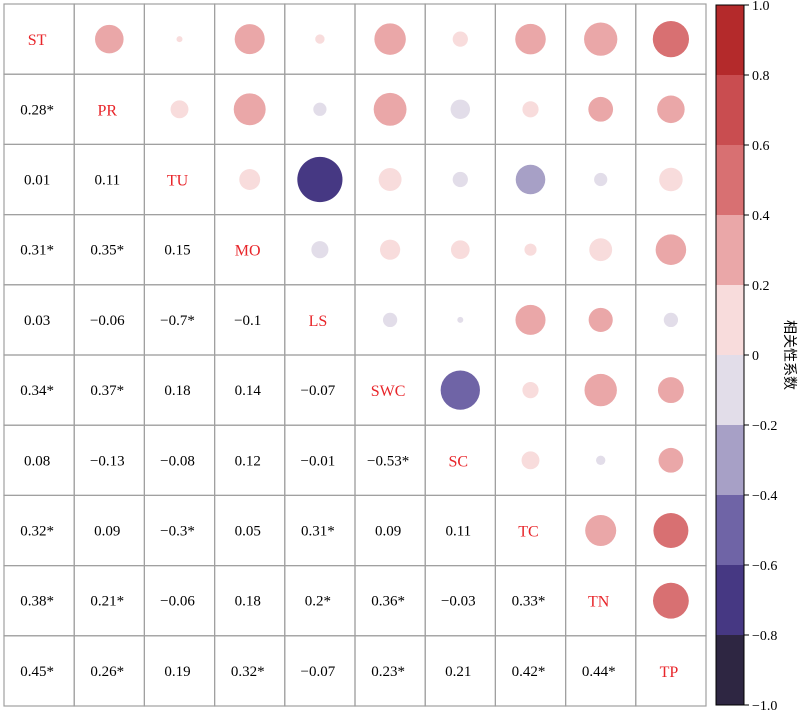 The image size is (800, 710). What do you see at coordinates (109, 39) in the screenshot?
I see `correlation-circle-st-pr` at bounding box center [109, 39].